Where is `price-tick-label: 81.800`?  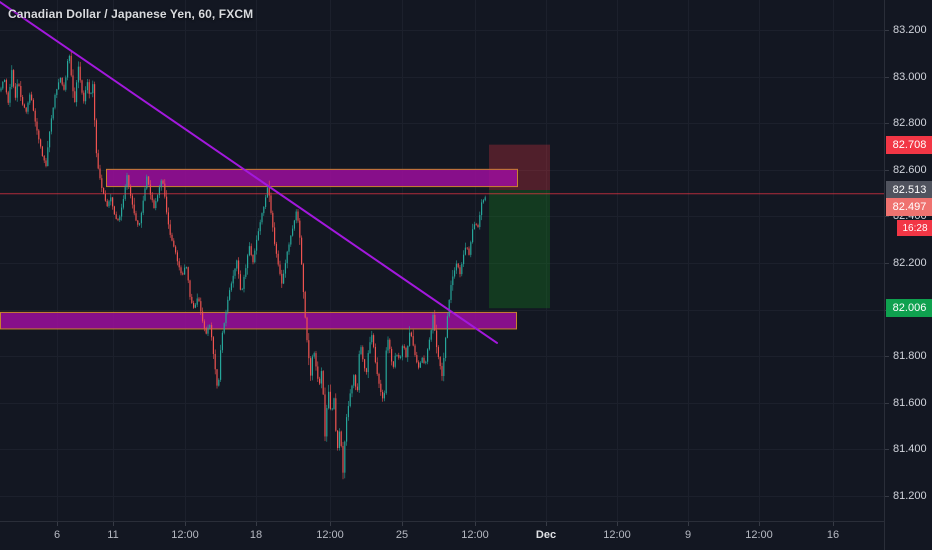
price-tick-label: 81.800 is located at coordinates (910, 356).